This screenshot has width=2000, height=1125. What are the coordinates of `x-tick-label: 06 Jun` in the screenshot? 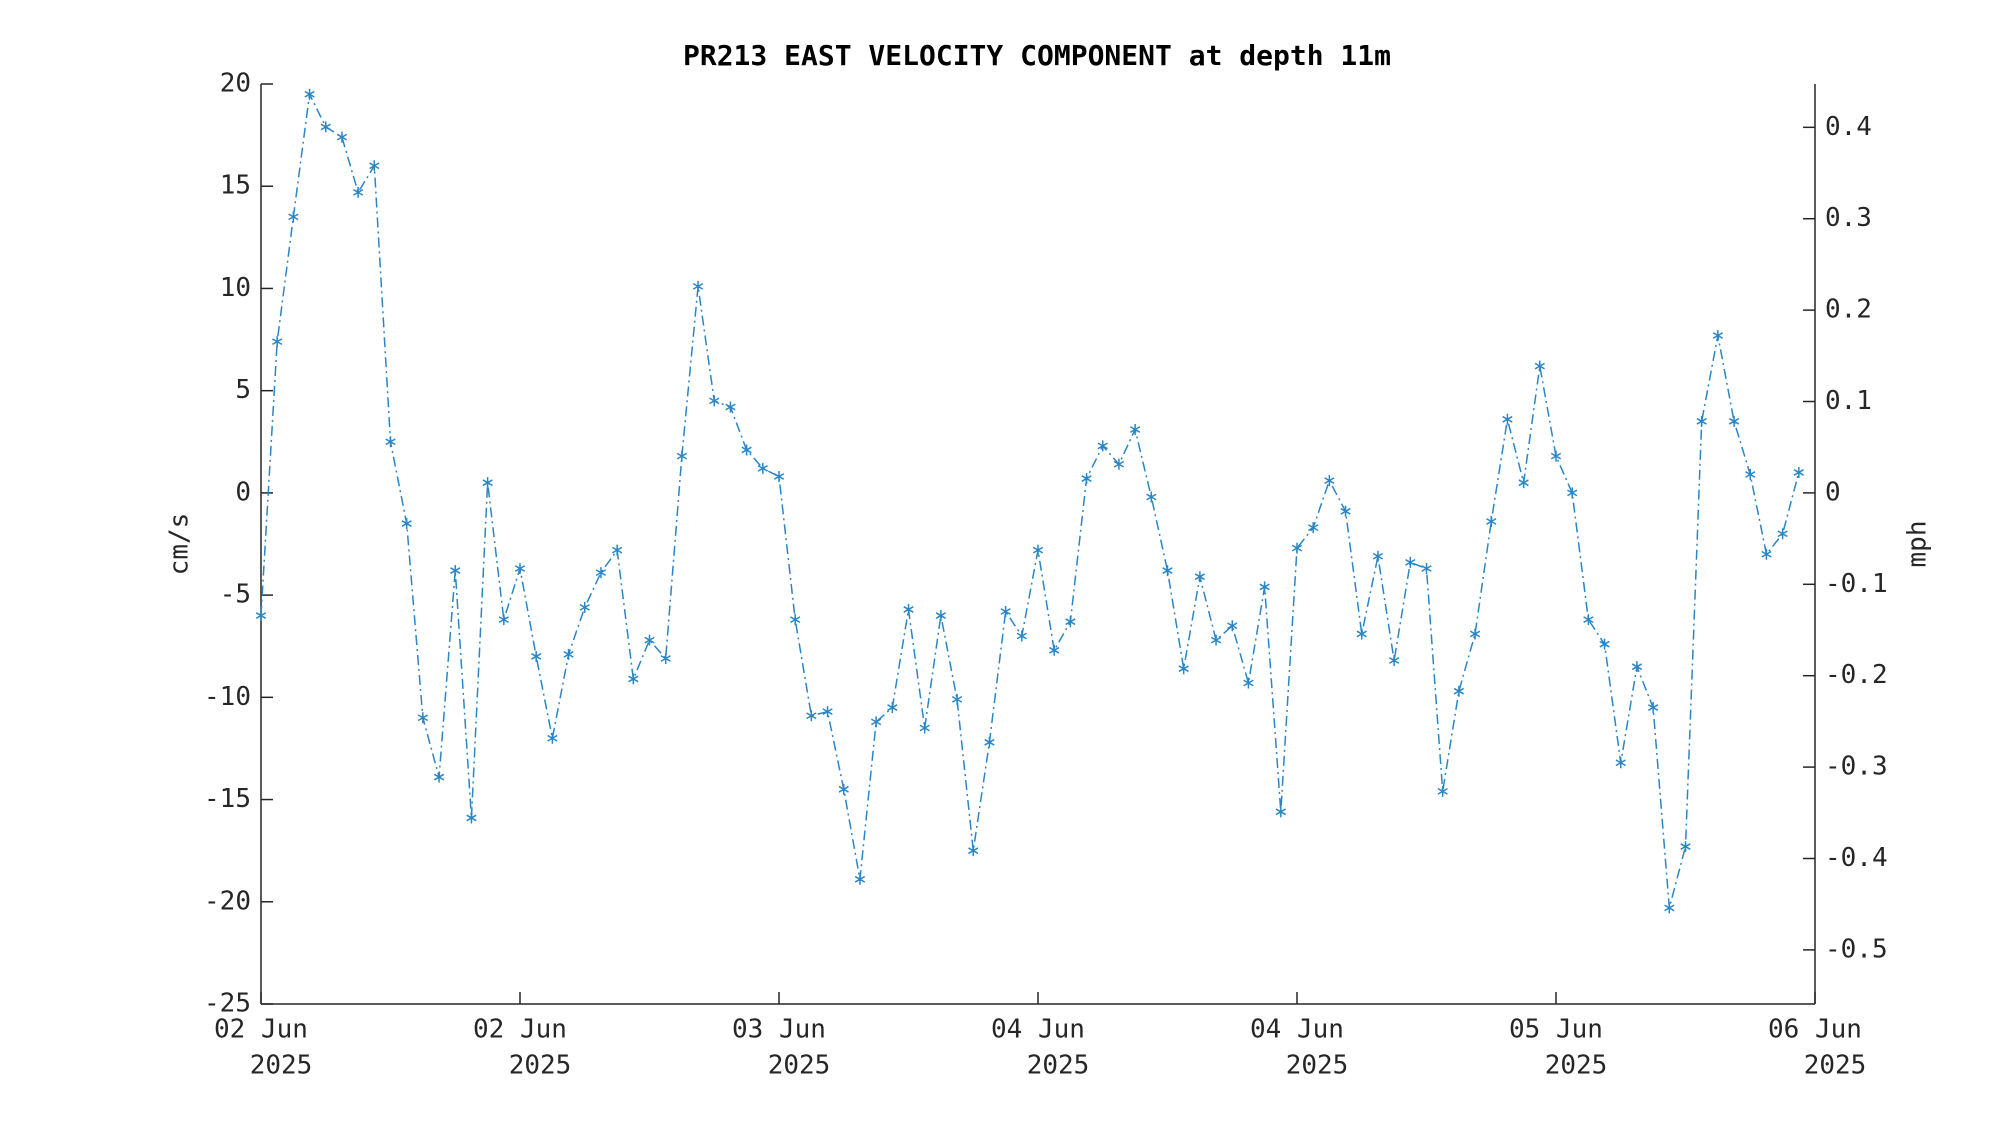 It's located at (1815, 1030).